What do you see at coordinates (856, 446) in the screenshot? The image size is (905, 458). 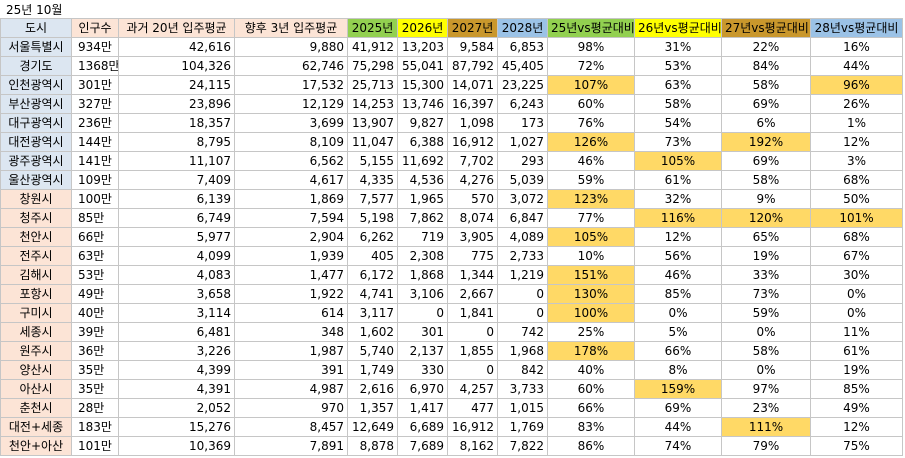 I see `ratio-2028-cell: 75%` at bounding box center [856, 446].